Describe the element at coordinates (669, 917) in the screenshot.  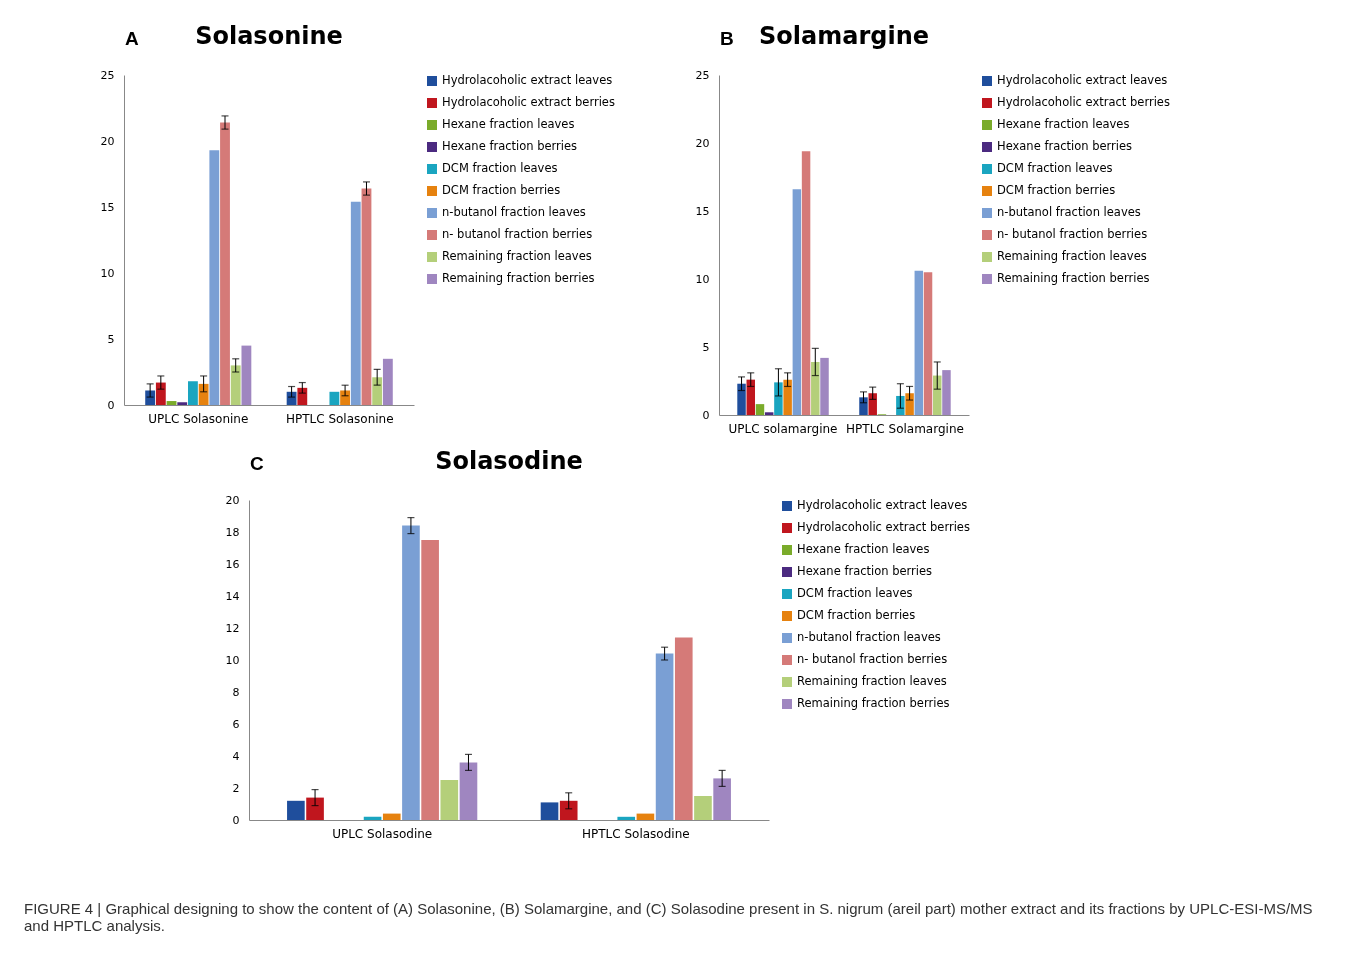
I see `caption: FIGURE 4 | Graphical designing to show the content of (A) Solasonine, (B) Solamargine, and (C) Solasodine present in S. nigrum (areil part) mother extract and its fractions by UPLC-ESI-MS/MS and HPTLC analysis.` at that location.